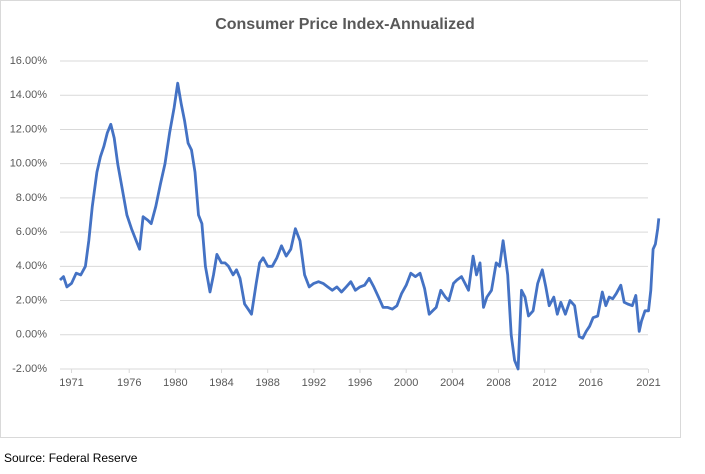 This screenshot has height=474, width=705. Describe the element at coordinates (71, 458) in the screenshot. I see `source-note: Source: Federal Reserve` at that location.